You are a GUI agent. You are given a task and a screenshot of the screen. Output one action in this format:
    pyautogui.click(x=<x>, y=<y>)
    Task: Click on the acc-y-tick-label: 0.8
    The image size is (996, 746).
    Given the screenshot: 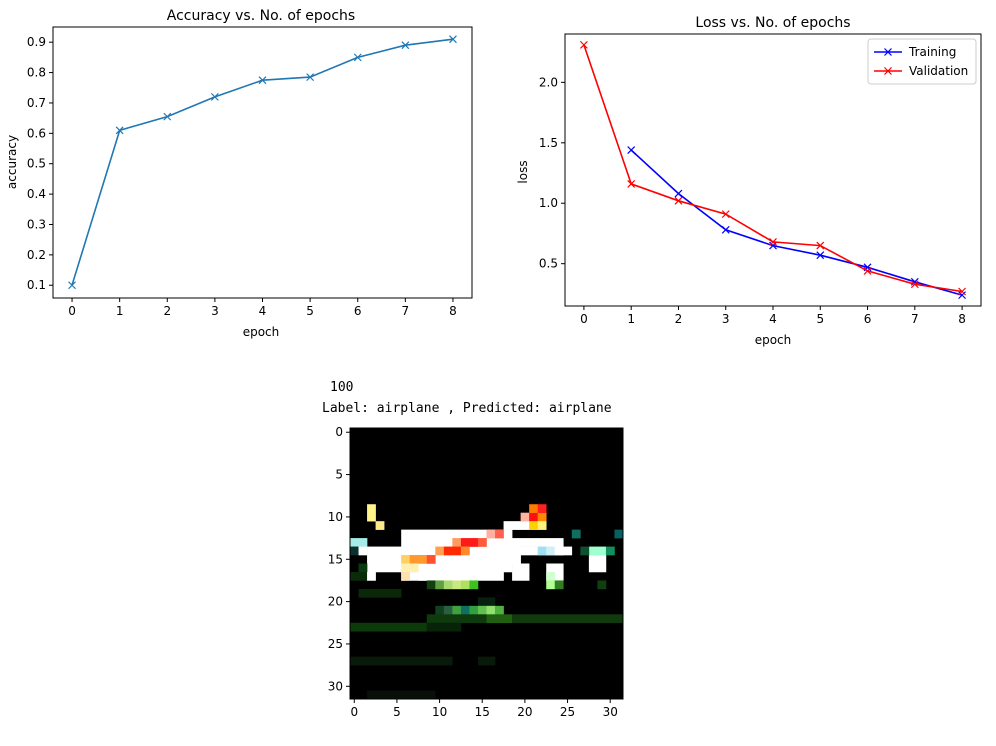 What is the action you would take?
    pyautogui.click(x=36, y=73)
    